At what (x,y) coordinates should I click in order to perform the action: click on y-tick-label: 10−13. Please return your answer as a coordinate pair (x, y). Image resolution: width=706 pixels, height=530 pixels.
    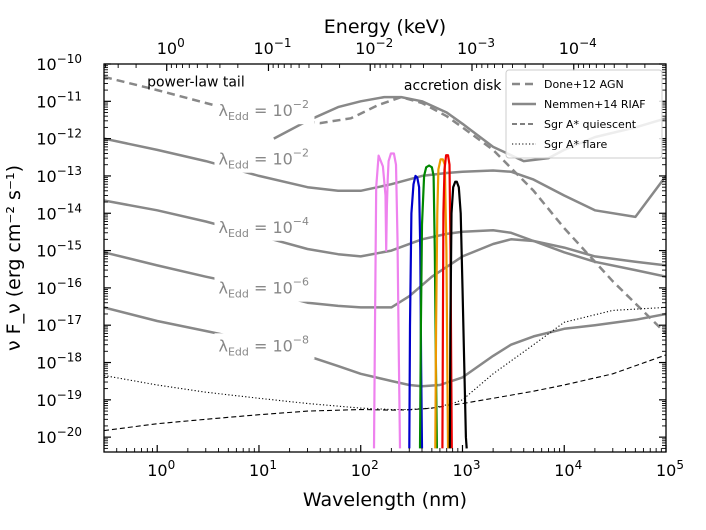
    Looking at the image, I should click on (59, 175).